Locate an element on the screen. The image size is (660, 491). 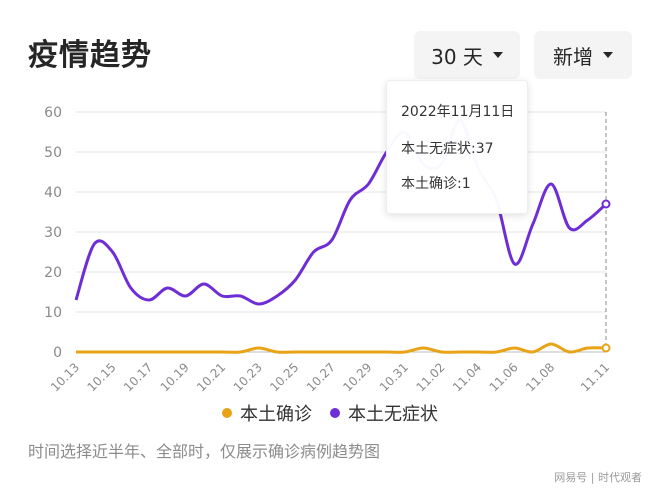
y-tick-label: 50 is located at coordinates (53, 153).